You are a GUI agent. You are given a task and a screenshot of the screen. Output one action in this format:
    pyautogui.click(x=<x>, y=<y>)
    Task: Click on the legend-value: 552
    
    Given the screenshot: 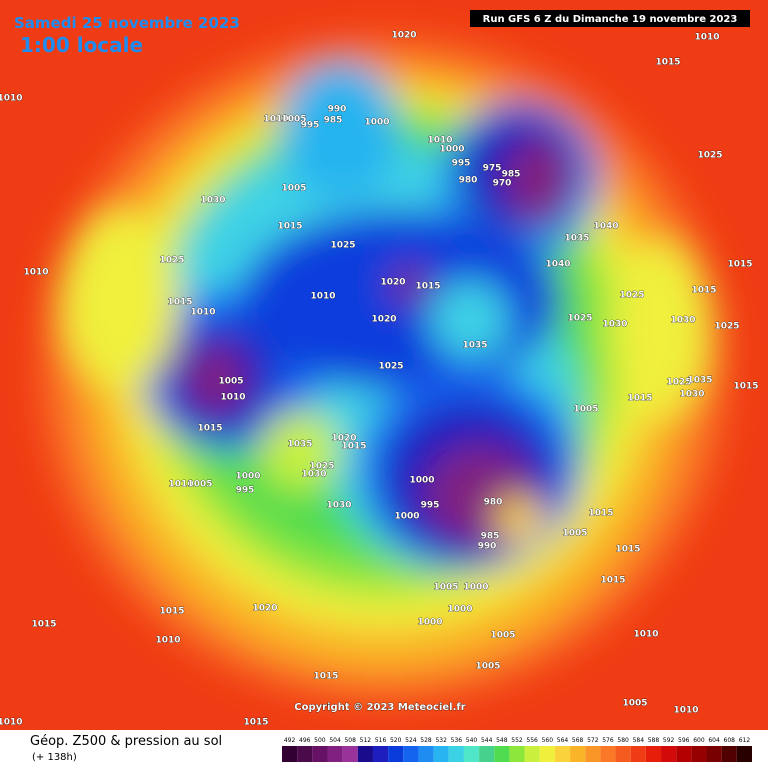 What is the action you would take?
    pyautogui.click(x=517, y=740)
    